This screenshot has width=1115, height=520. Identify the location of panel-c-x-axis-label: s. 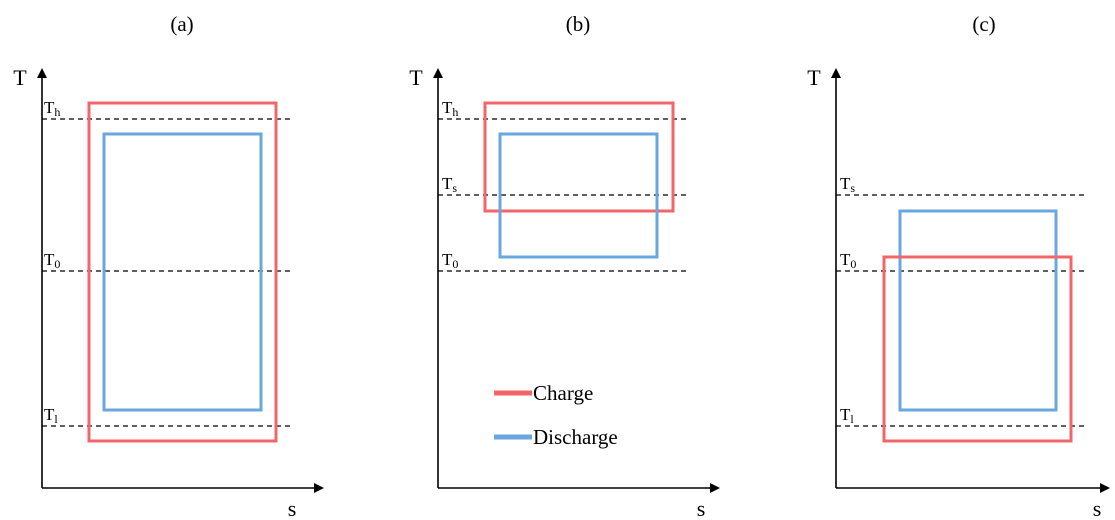
(1097, 508).